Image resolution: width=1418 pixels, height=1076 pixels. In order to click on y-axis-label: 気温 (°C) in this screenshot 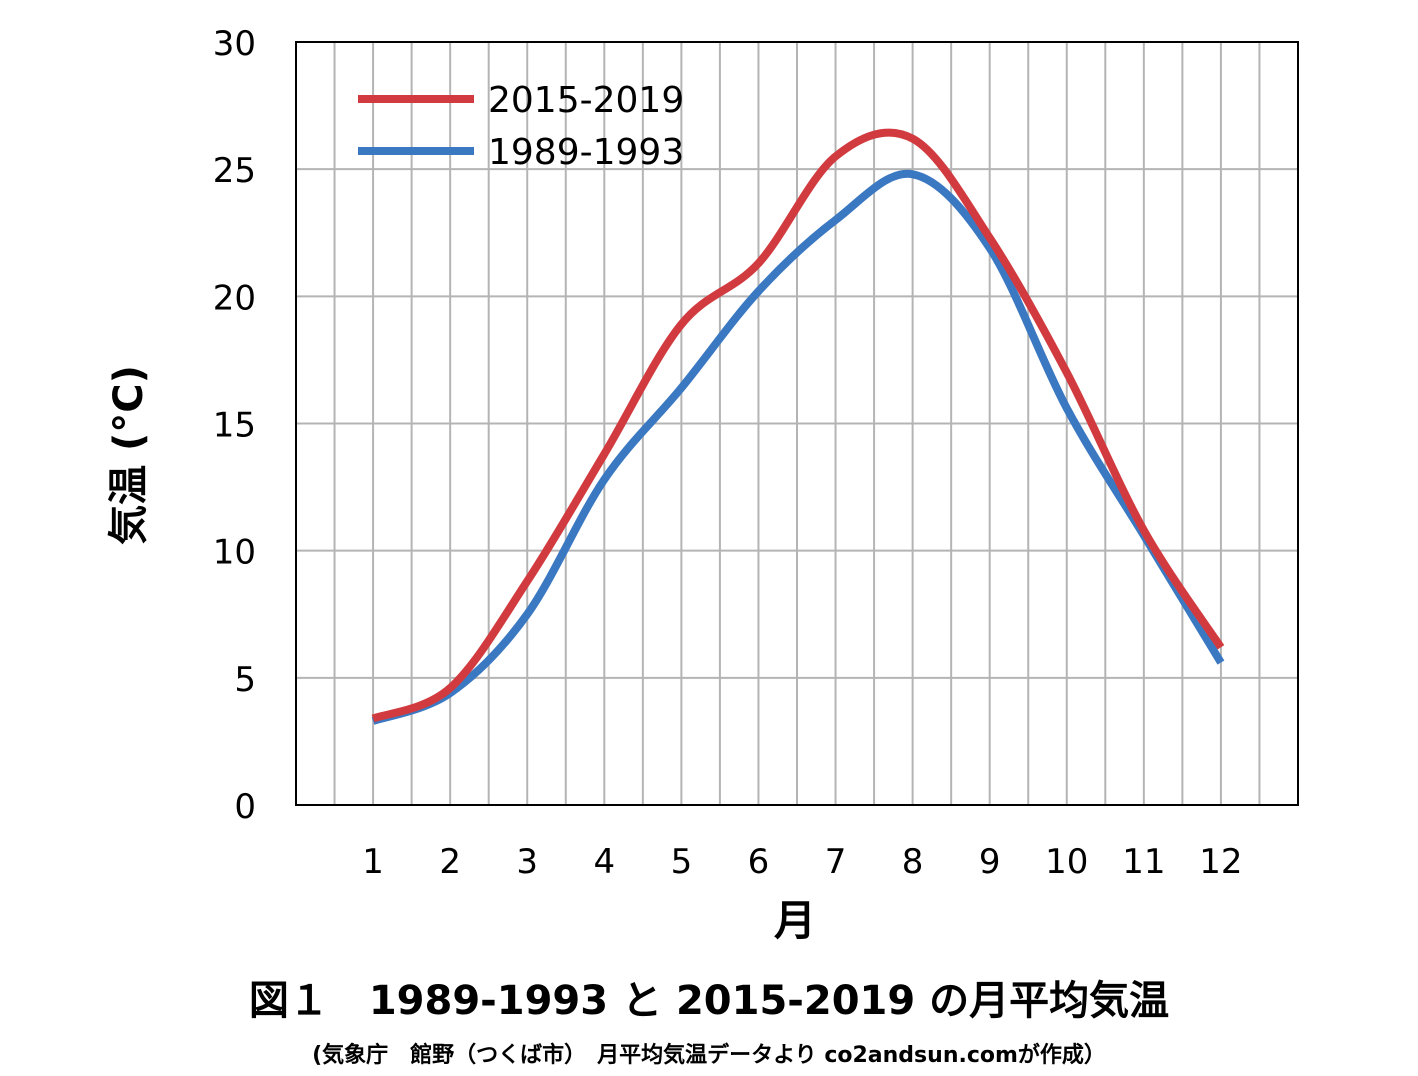, I will do `click(129, 455)`.